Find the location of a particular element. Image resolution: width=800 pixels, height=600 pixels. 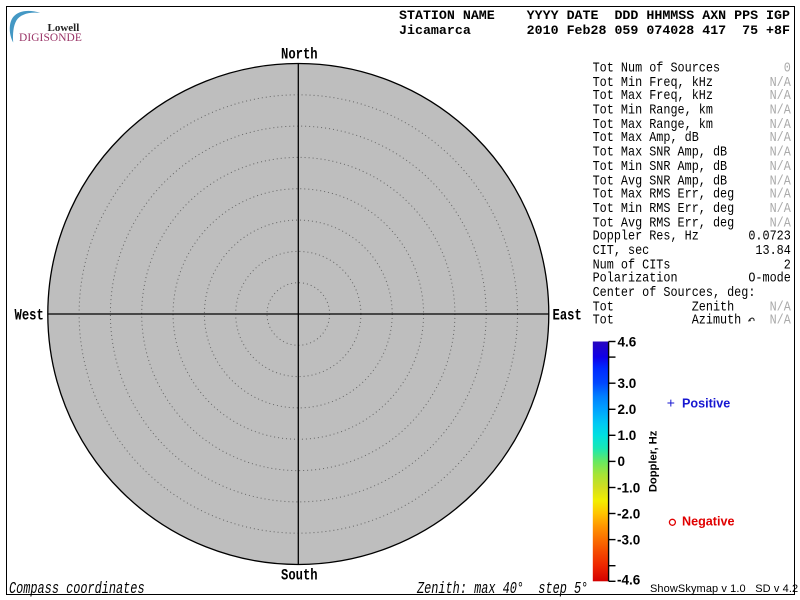

svg-text: -2.0 is located at coordinates (628, 513).